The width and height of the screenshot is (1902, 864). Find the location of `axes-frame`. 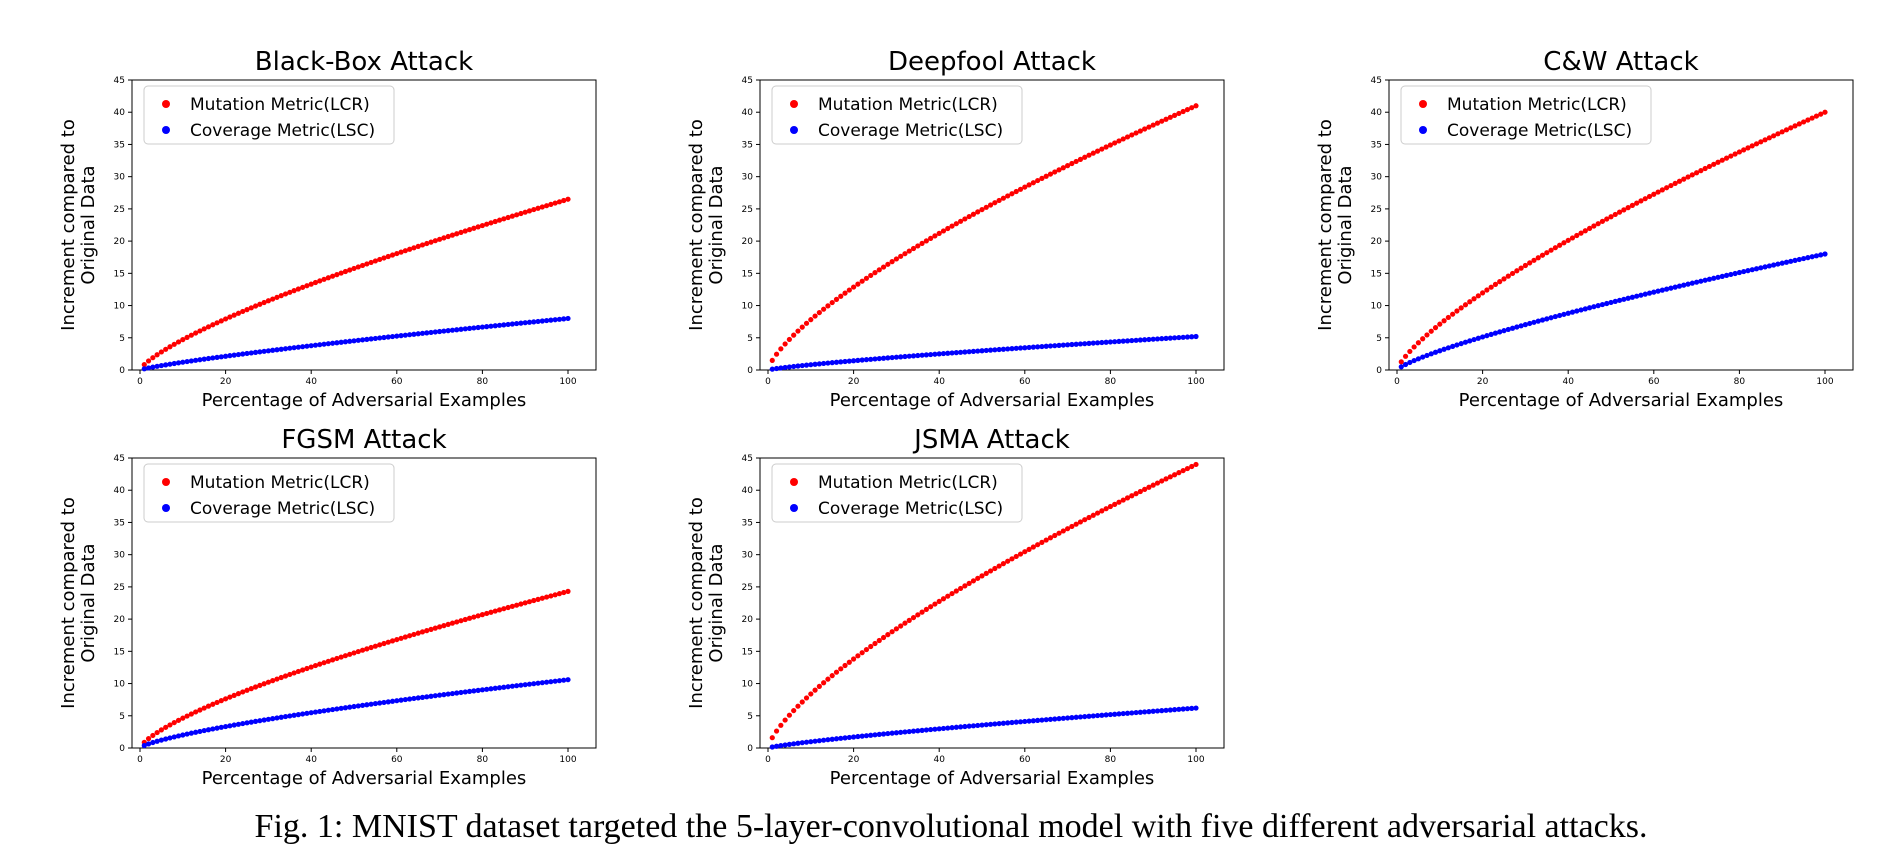

axes-frame is located at coordinates (1621, 225).